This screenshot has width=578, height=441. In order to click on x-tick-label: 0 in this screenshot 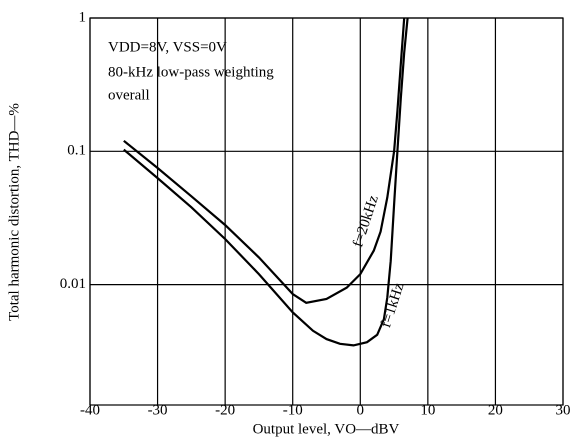, I will do `click(361, 410)`.